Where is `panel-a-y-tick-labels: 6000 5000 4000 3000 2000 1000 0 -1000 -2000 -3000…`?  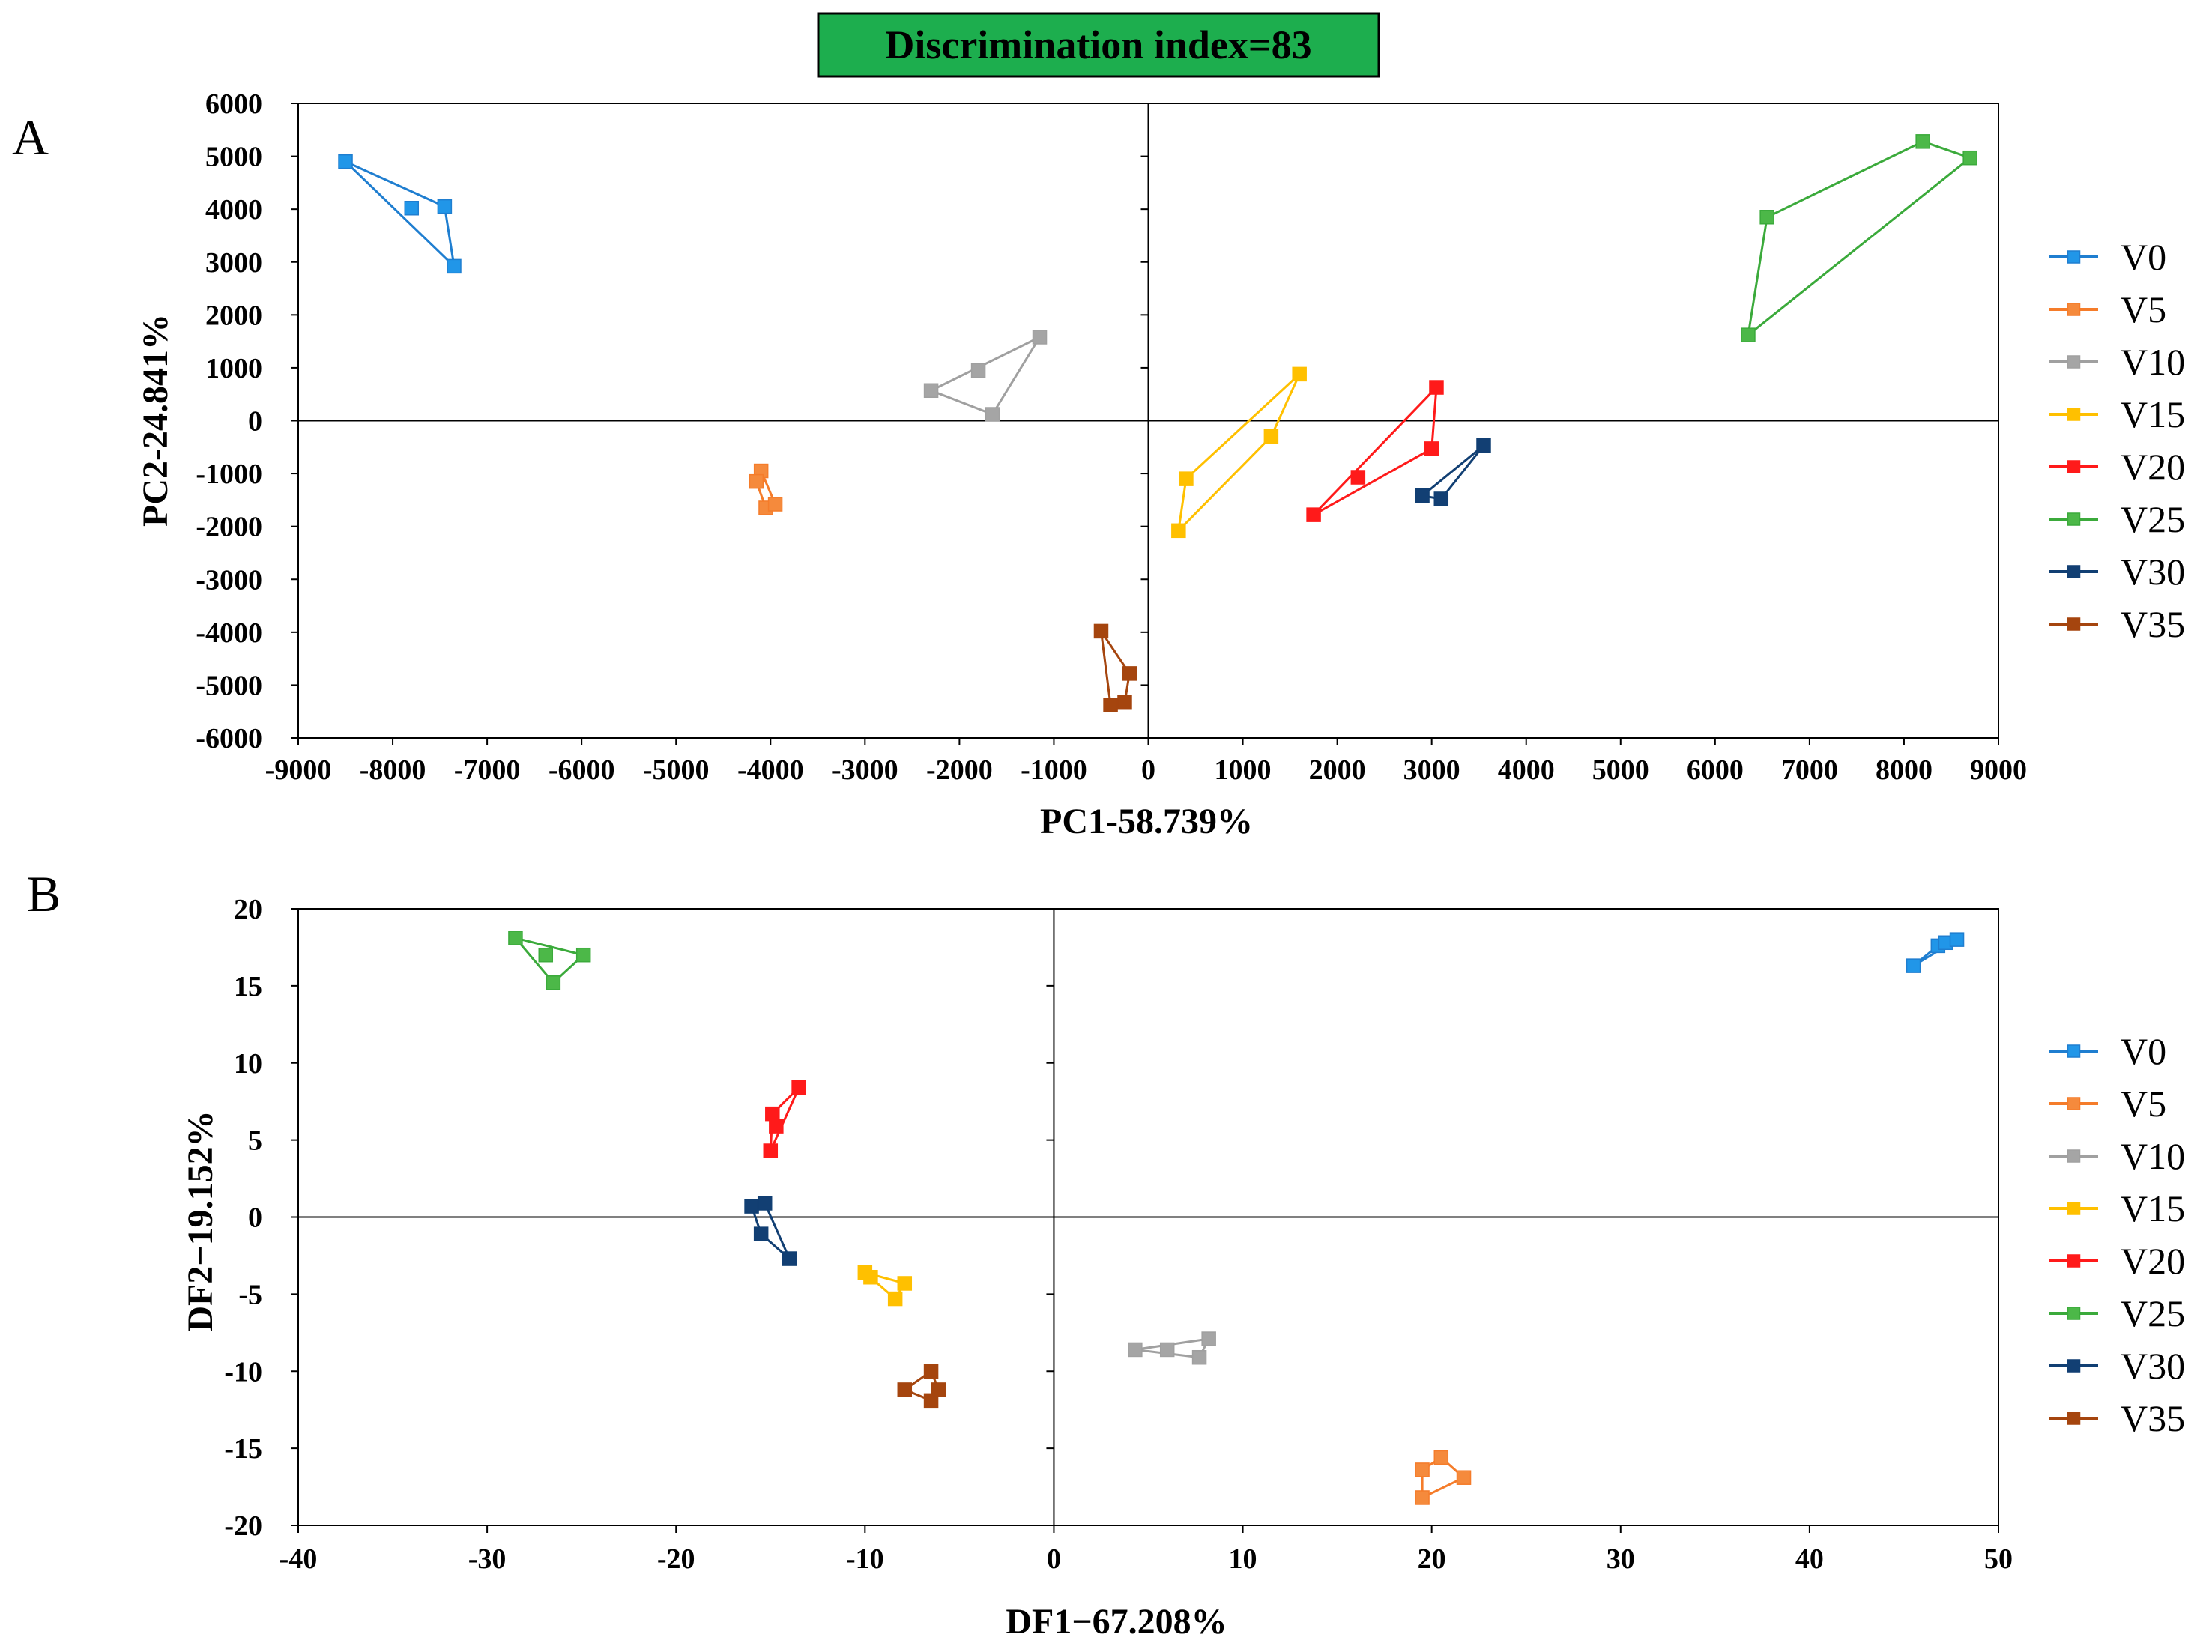 panel-a-y-tick-labels: 6000 5000 4000 3000 2000 1000 0 -1000 -2000 -3000… is located at coordinates (229, 421).